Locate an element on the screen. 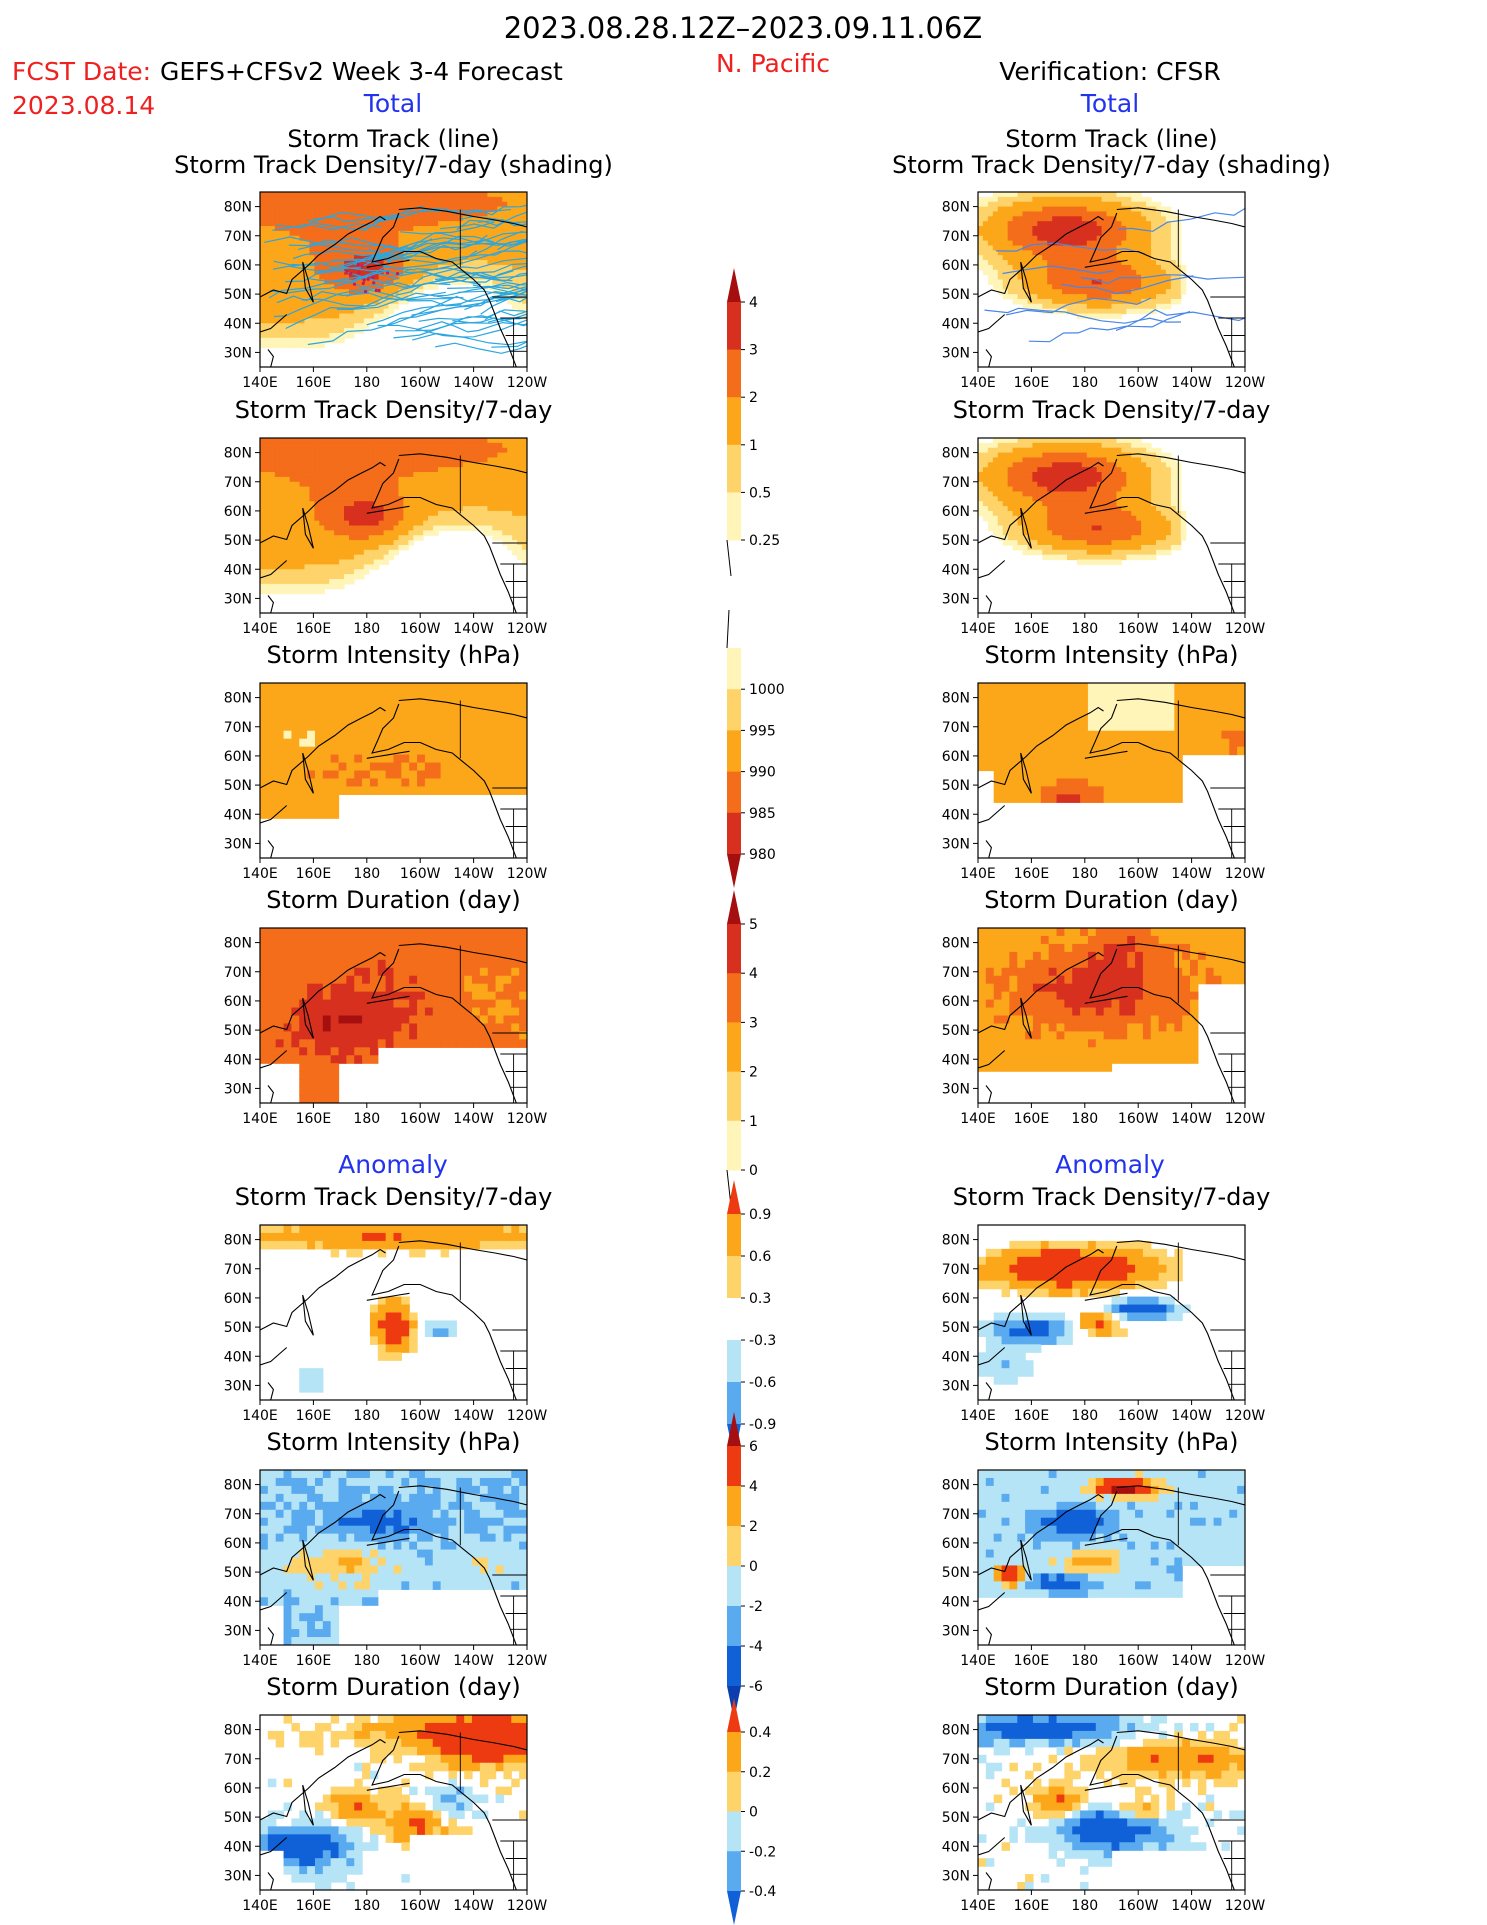 The width and height of the screenshot is (1487, 1925). lat-tick-label: 40N is located at coordinates (238, 324).